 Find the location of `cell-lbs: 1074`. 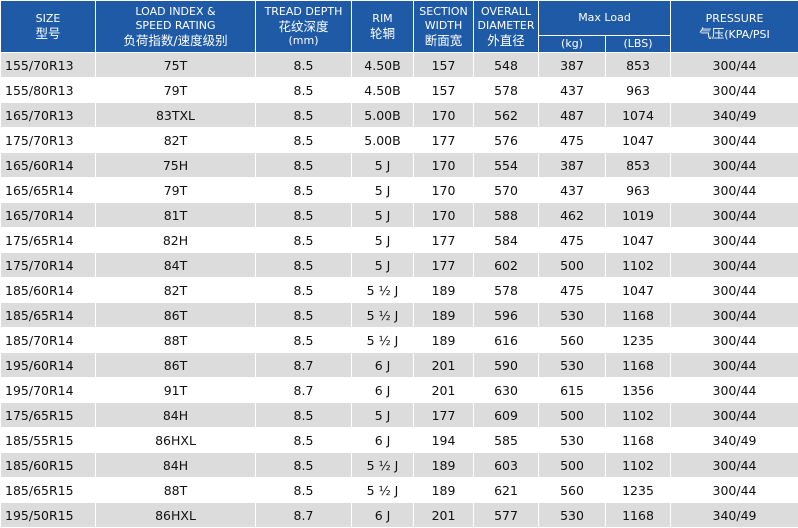

cell-lbs: 1074 is located at coordinates (638, 115).